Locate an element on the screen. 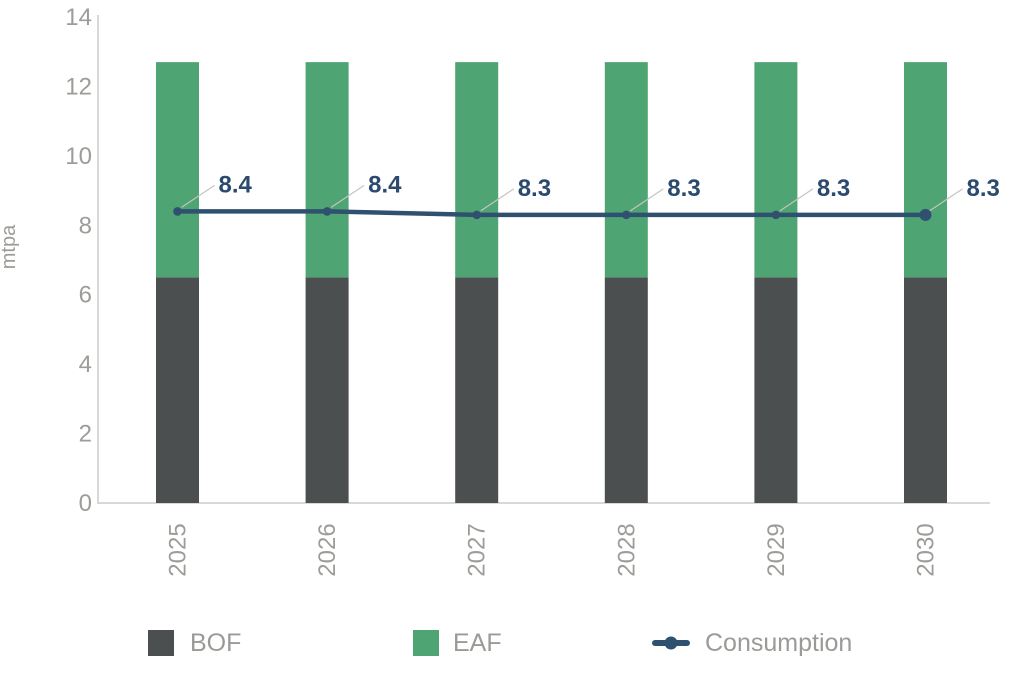 This screenshot has width=1024, height=675. consumption-line-layer: 8.4 8.4 8.3 8.3 8.3 8.3 is located at coordinates (586, 196).